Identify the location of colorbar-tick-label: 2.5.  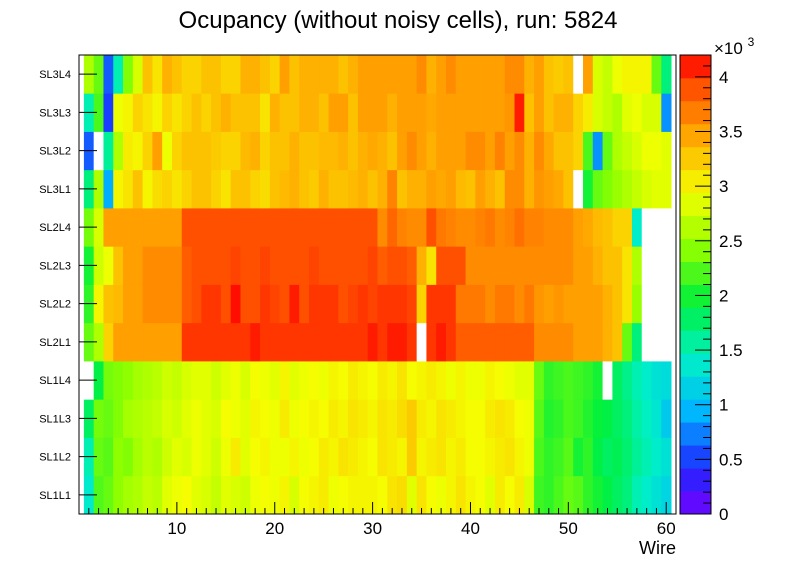
(731, 241).